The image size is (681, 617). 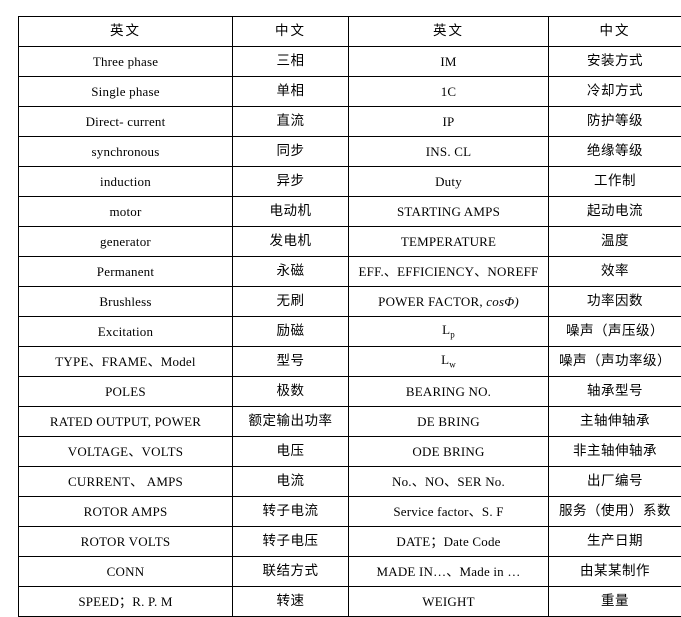 What do you see at coordinates (449, 482) in the screenshot?
I see `cell-english-term-2: No.、NO、SER No.` at bounding box center [449, 482].